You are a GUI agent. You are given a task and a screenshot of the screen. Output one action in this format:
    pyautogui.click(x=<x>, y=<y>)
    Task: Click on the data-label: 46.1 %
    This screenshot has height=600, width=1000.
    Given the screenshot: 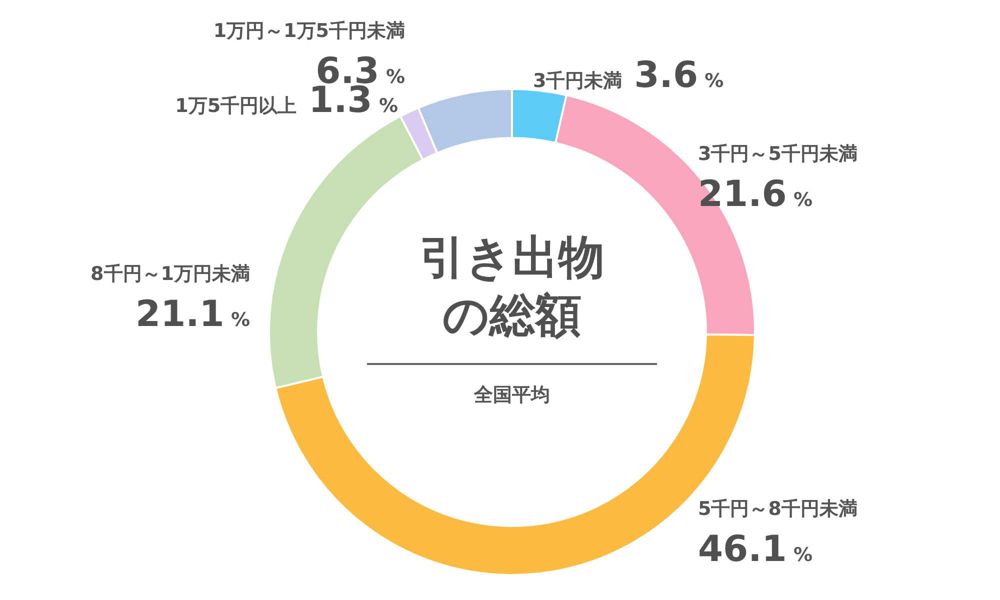 What is the action you would take?
    pyautogui.click(x=755, y=549)
    